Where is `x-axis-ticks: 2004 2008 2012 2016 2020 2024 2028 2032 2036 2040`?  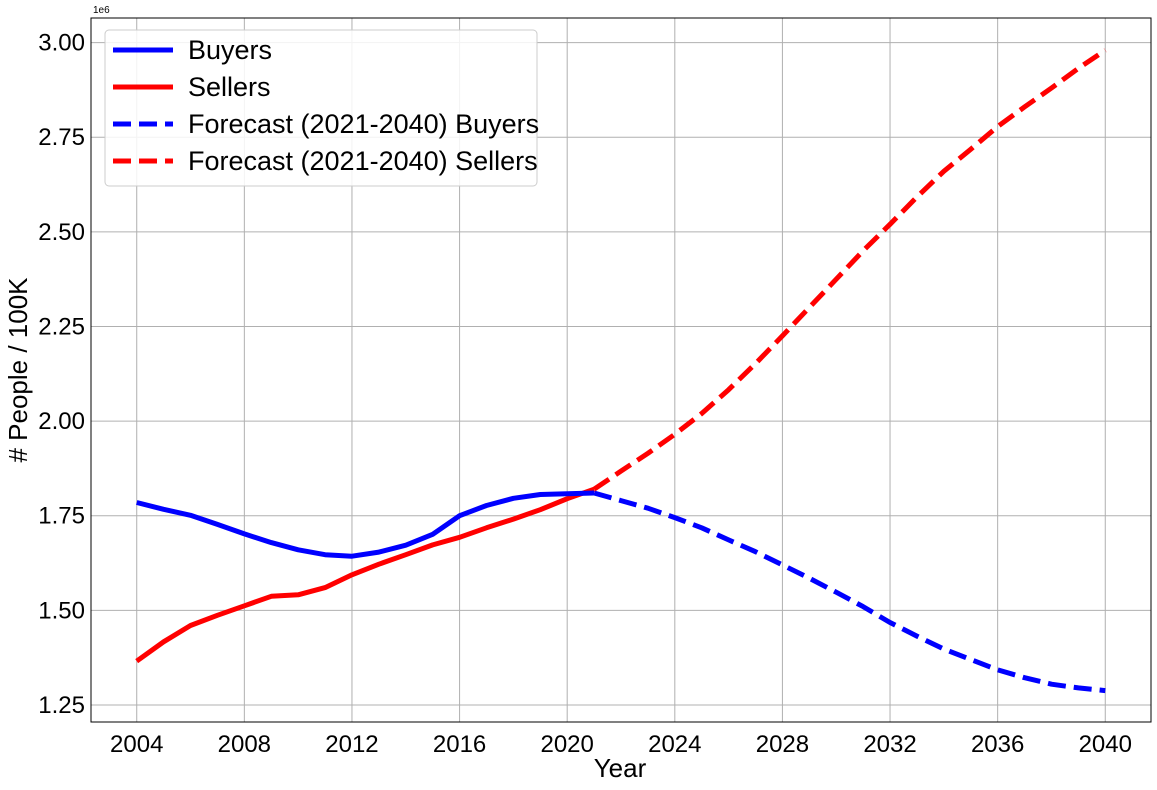
x-axis-ticks: 2004 2008 2012 2016 2020 2024 2028 2032 2036 2040 is located at coordinates (621, 744).